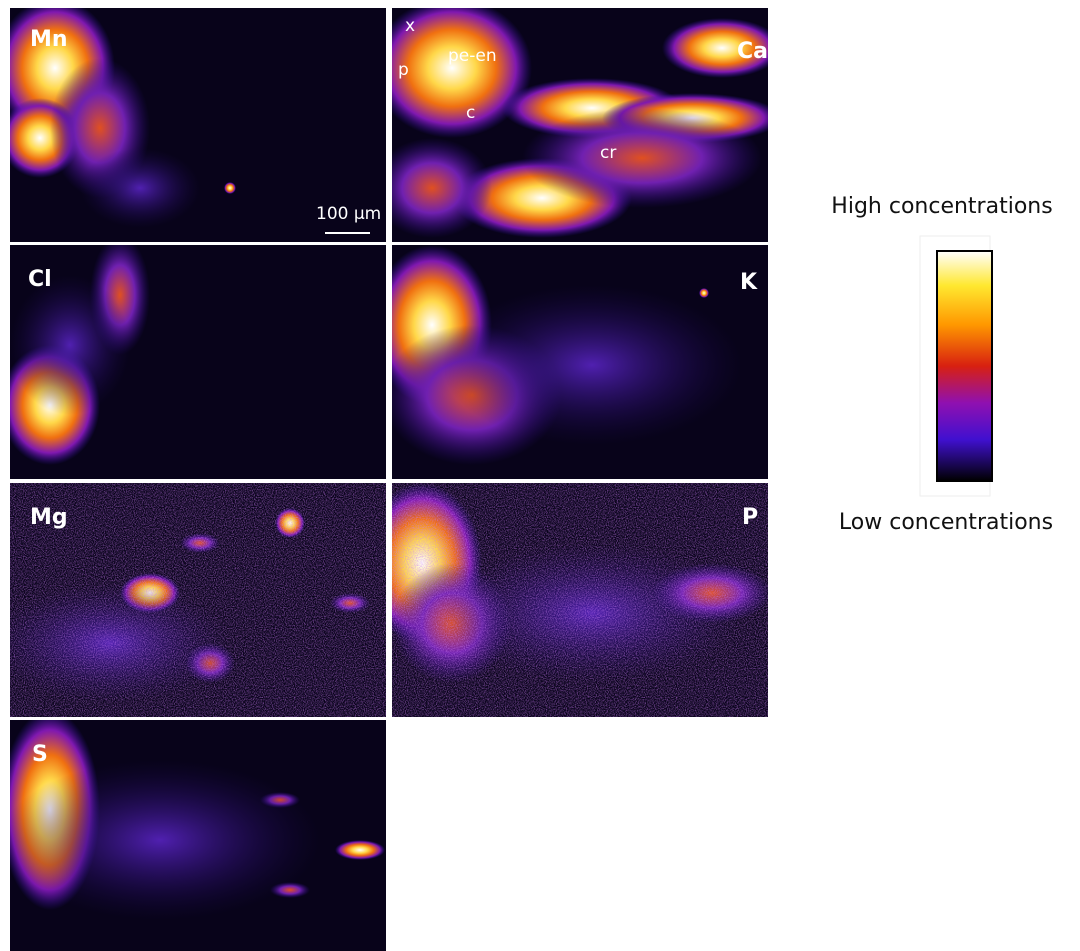 The height and width of the screenshot is (951, 1080). What do you see at coordinates (470, 113) in the screenshot?
I see `annotation: c` at bounding box center [470, 113].